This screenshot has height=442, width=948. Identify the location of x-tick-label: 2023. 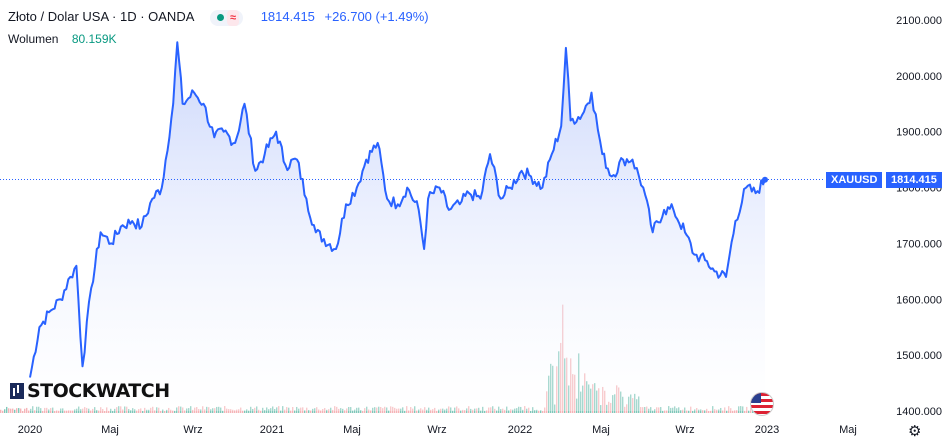
(767, 430).